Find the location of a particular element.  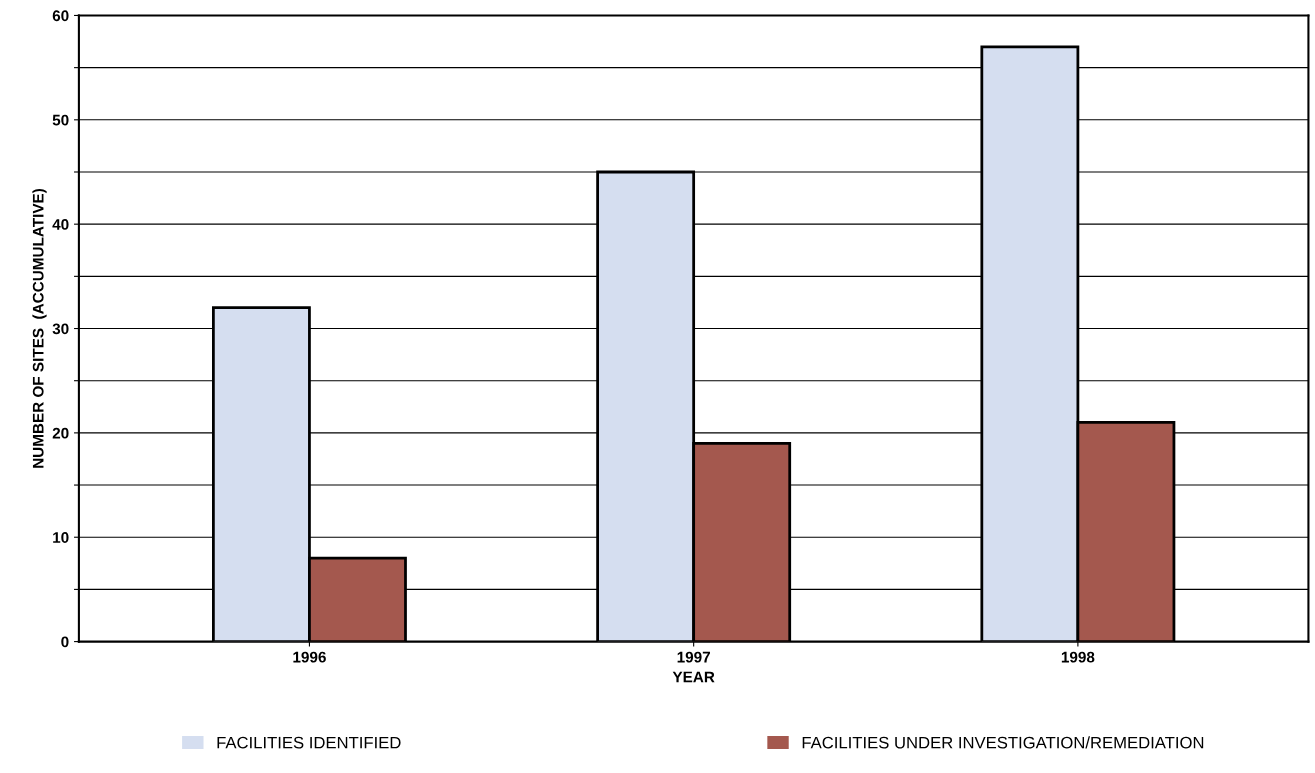

x-tick-label: 1996 is located at coordinates (309, 657).